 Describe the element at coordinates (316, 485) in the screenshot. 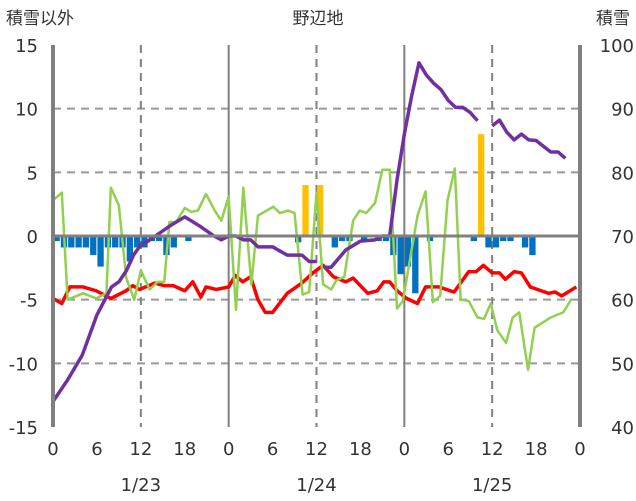

I see `x-date-label: 1/24` at that location.